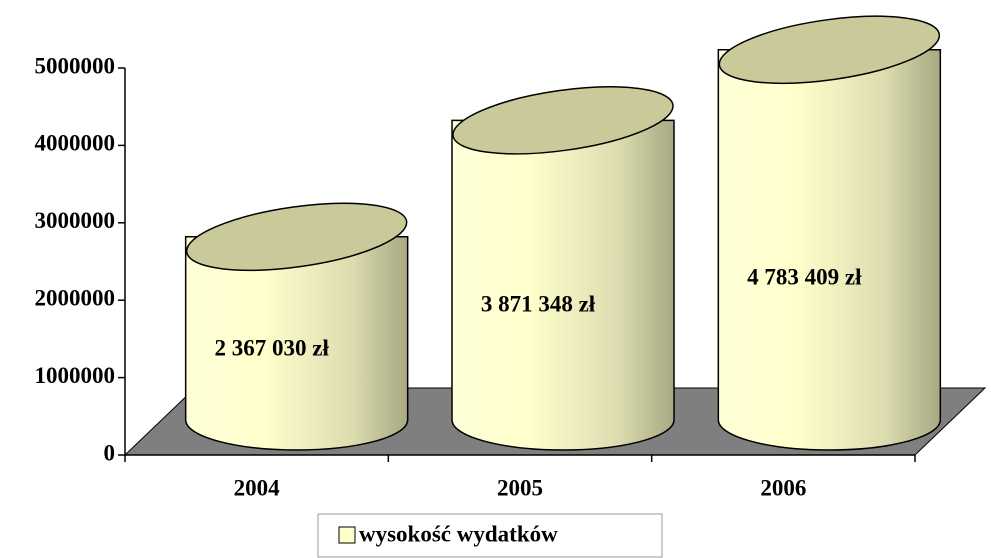  I want to click on y-tick-label: 2000000, so click(75, 297).